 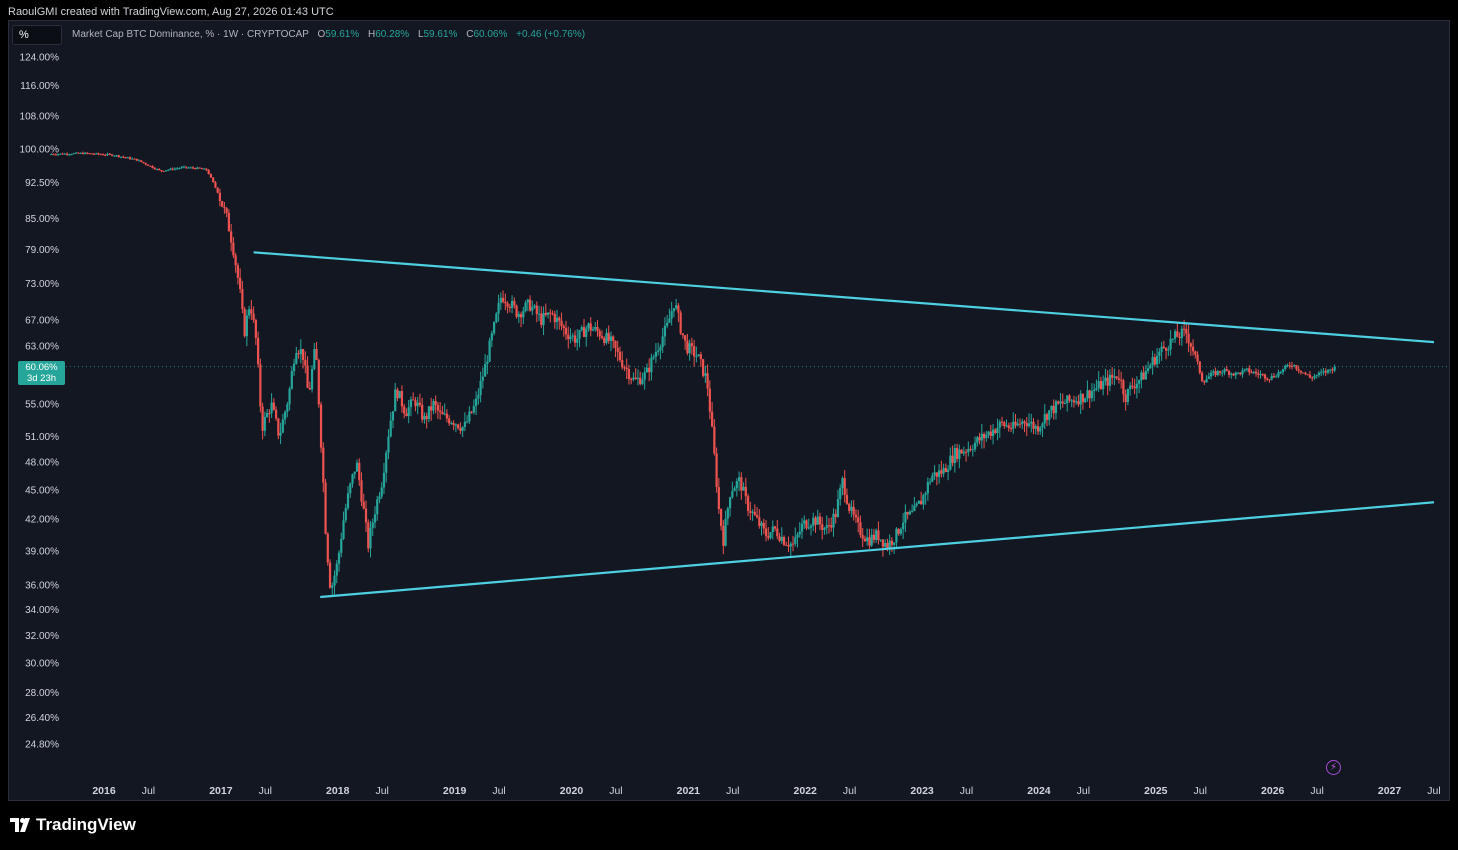 I want to click on y-tick-label: 39.00%, so click(x=42, y=551).